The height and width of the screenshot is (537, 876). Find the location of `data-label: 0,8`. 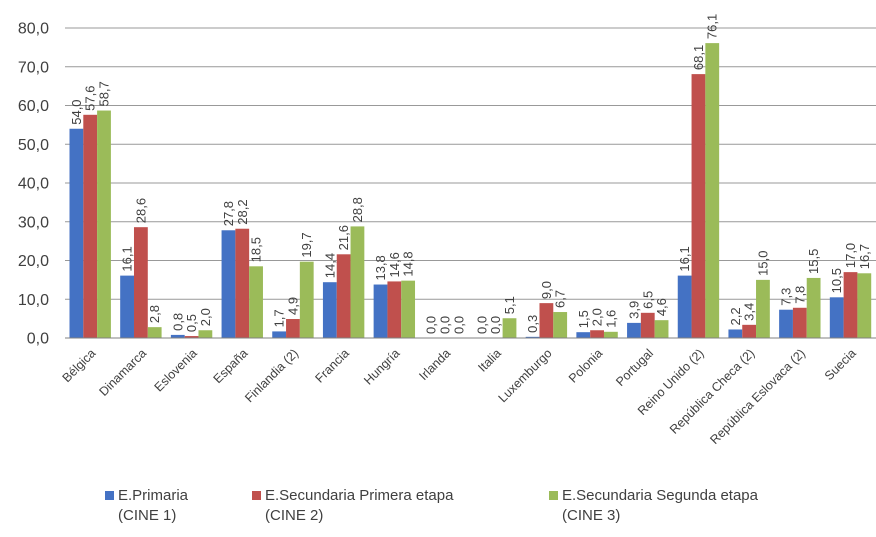

data-label: 0,8 is located at coordinates (177, 322).